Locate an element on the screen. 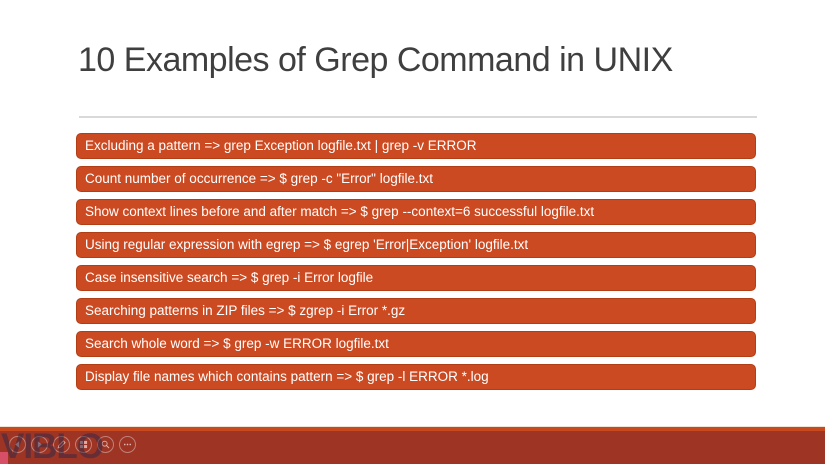  grid-icon is located at coordinates (83, 444).